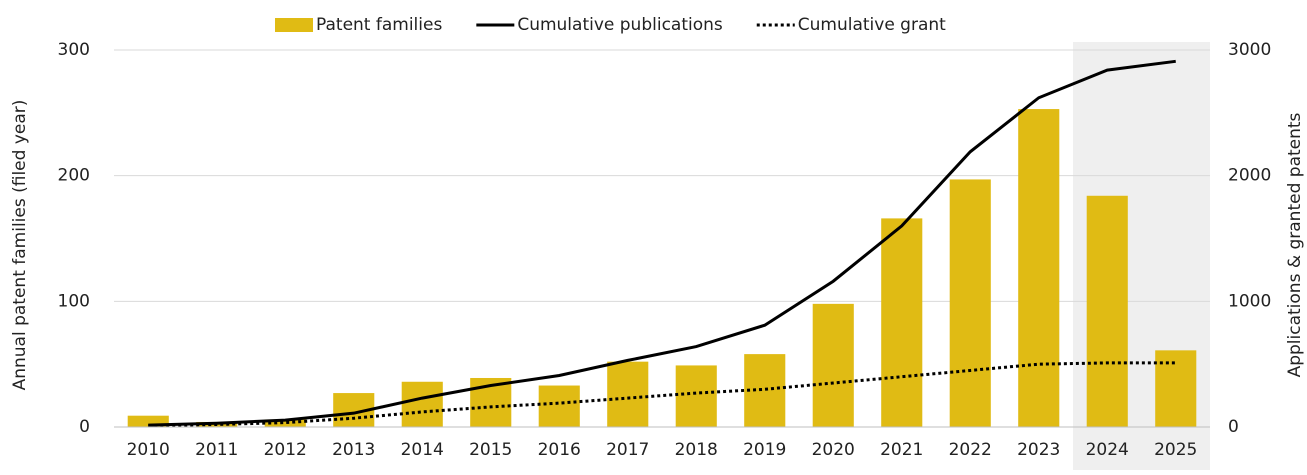 This screenshot has width=1307, height=475. I want to click on y2-tick-label: 2000, so click(1249, 176).